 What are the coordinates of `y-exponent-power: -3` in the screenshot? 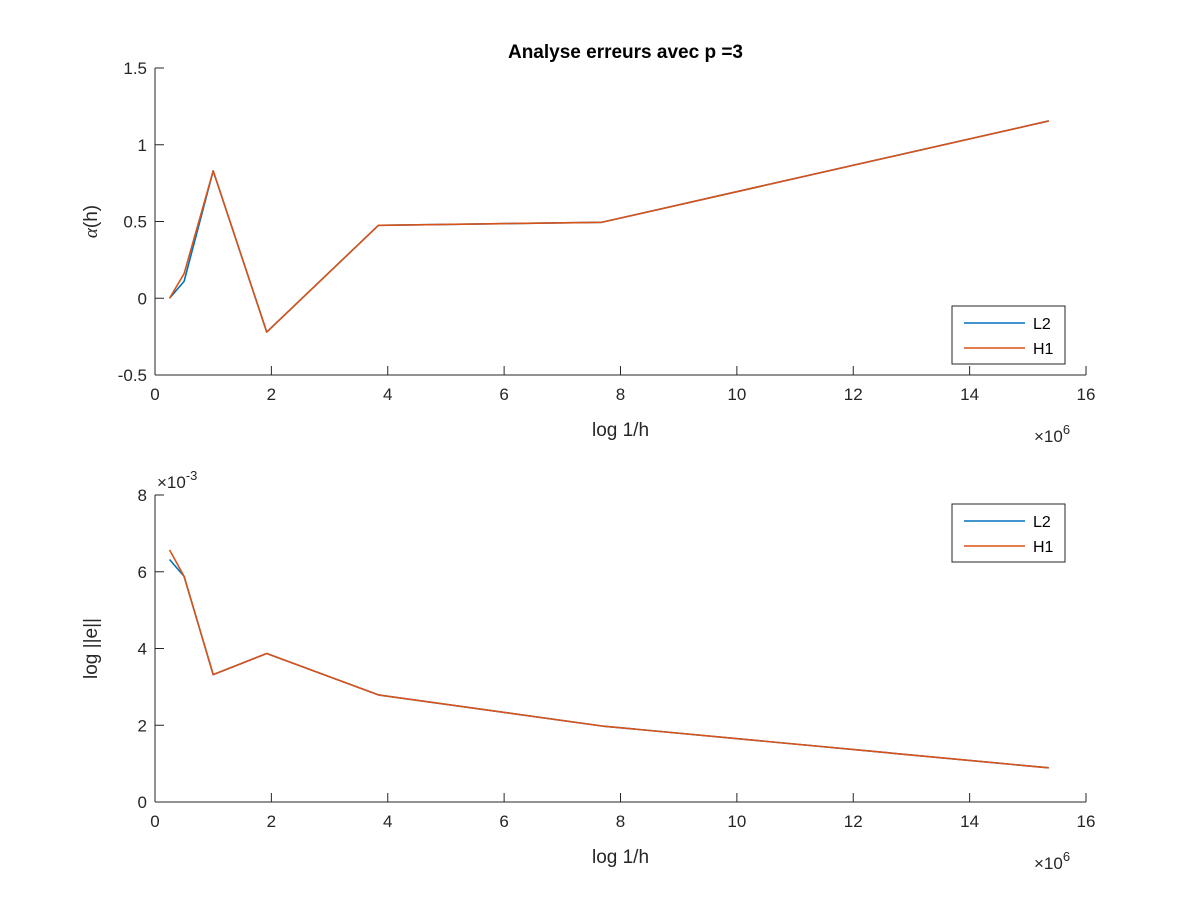 It's located at (192, 475).